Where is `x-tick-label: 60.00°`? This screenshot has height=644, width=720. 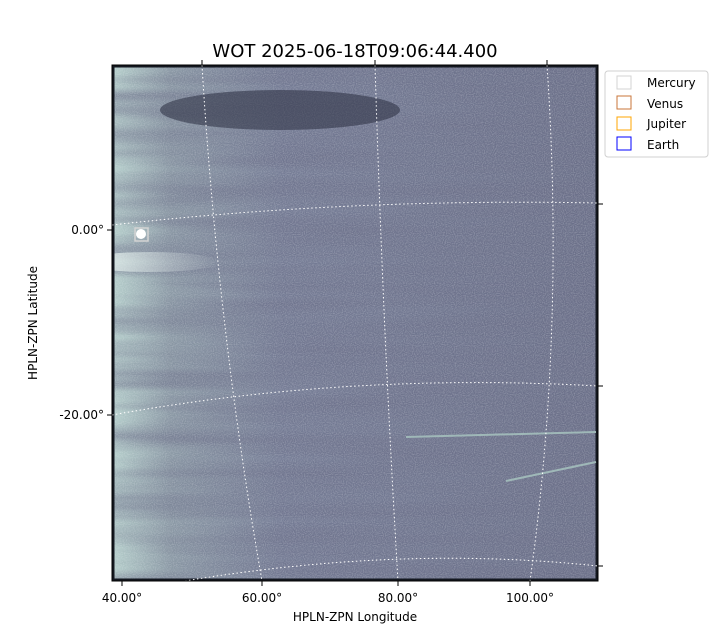
x-tick-label: 60.00° is located at coordinates (262, 598).